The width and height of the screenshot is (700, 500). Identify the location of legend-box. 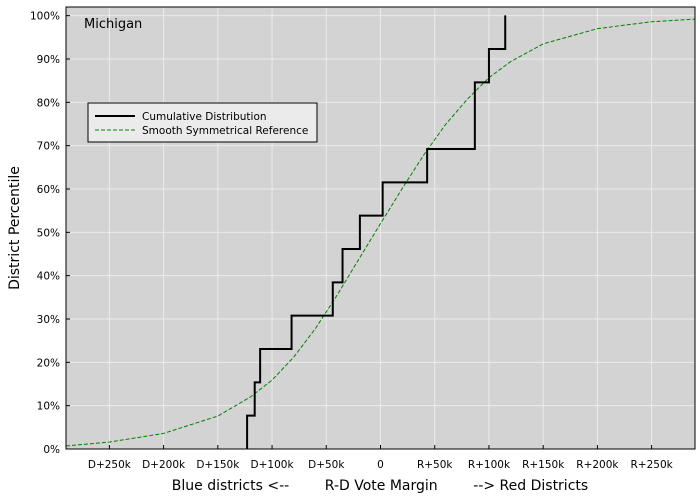
(202, 122).